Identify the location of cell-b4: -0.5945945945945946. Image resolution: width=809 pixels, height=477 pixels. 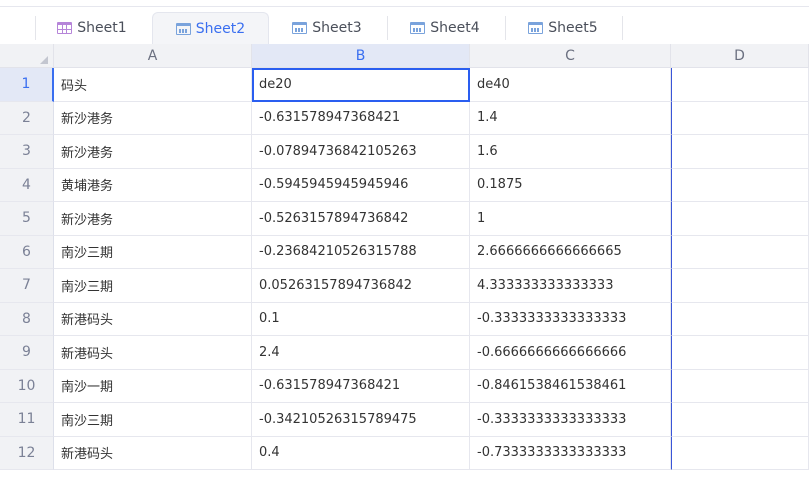
(361, 185).